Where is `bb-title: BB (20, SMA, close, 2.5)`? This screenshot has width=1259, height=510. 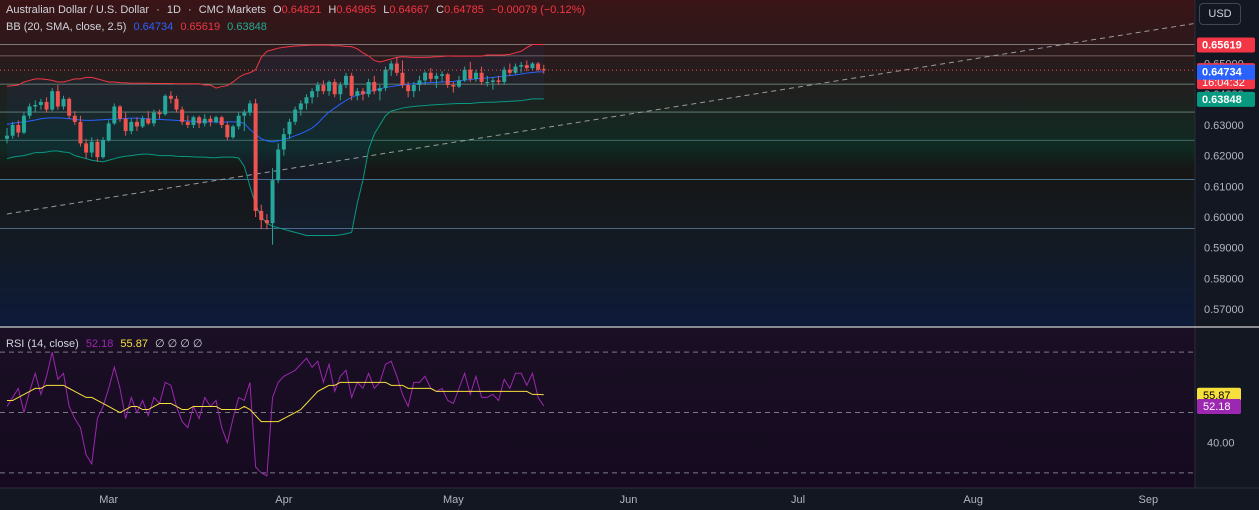 bb-title: BB (20, SMA, close, 2.5) is located at coordinates (66, 27).